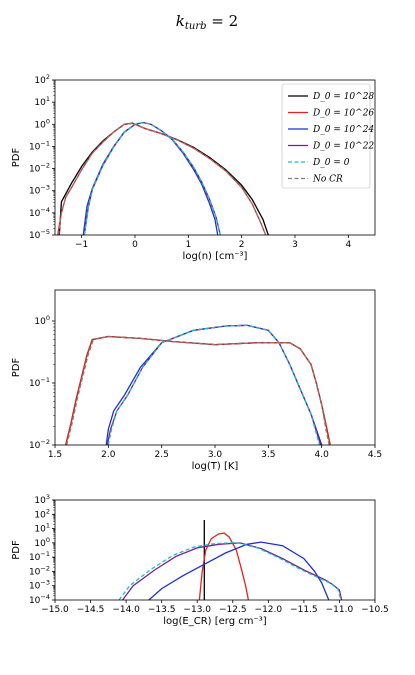  What do you see at coordinates (162, 610) in the screenshot?
I see `x-tick-label: −13.5` at bounding box center [162, 610].